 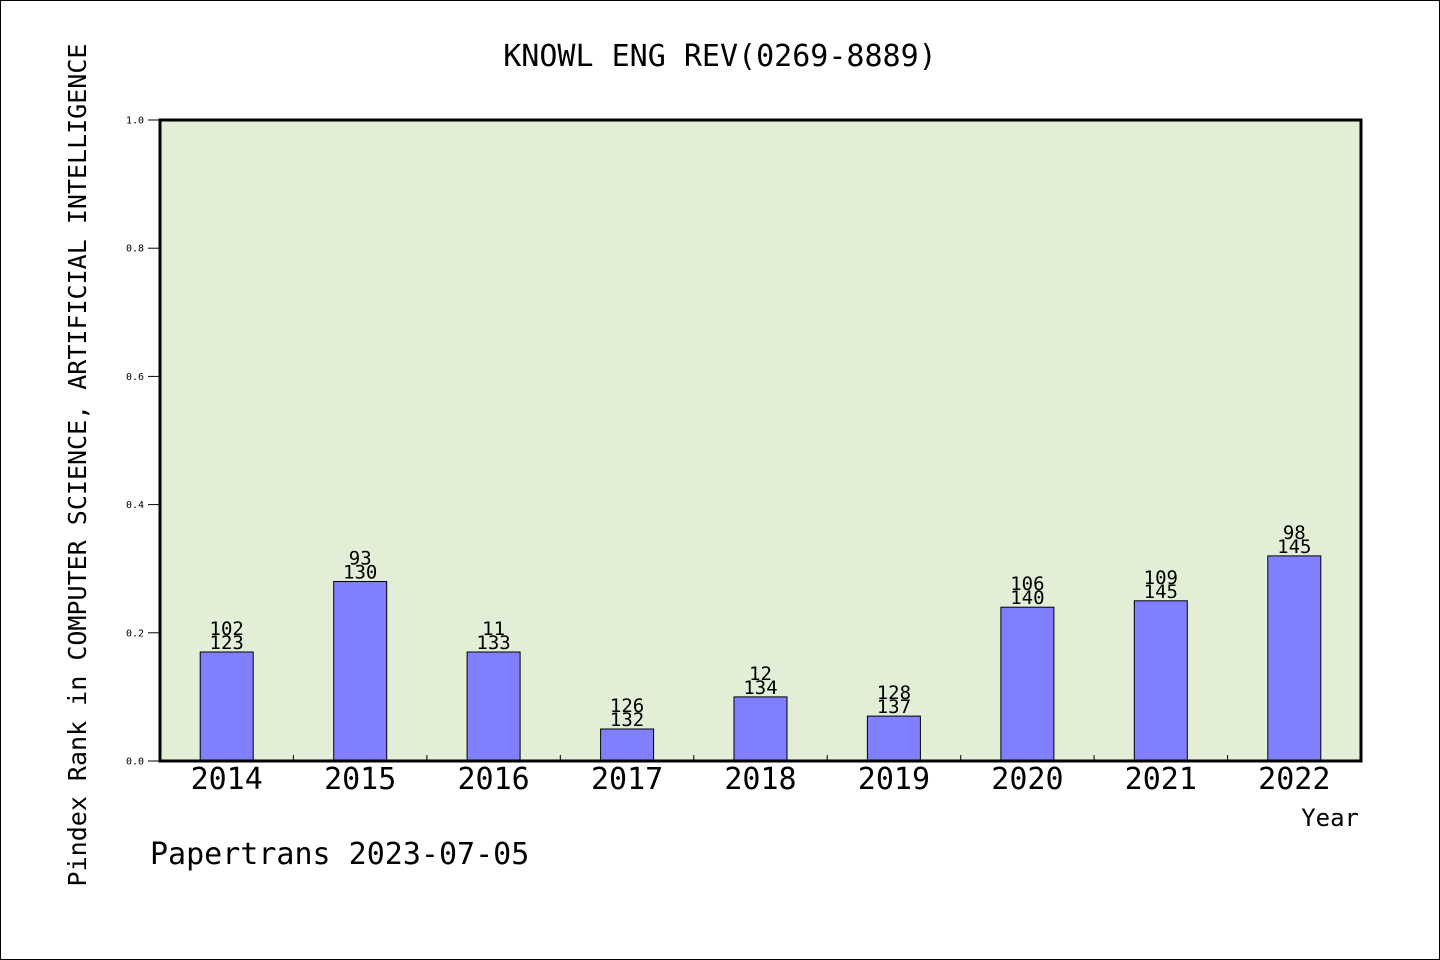 I want to click on bar-label-top-2014: 102, so click(x=227, y=629).